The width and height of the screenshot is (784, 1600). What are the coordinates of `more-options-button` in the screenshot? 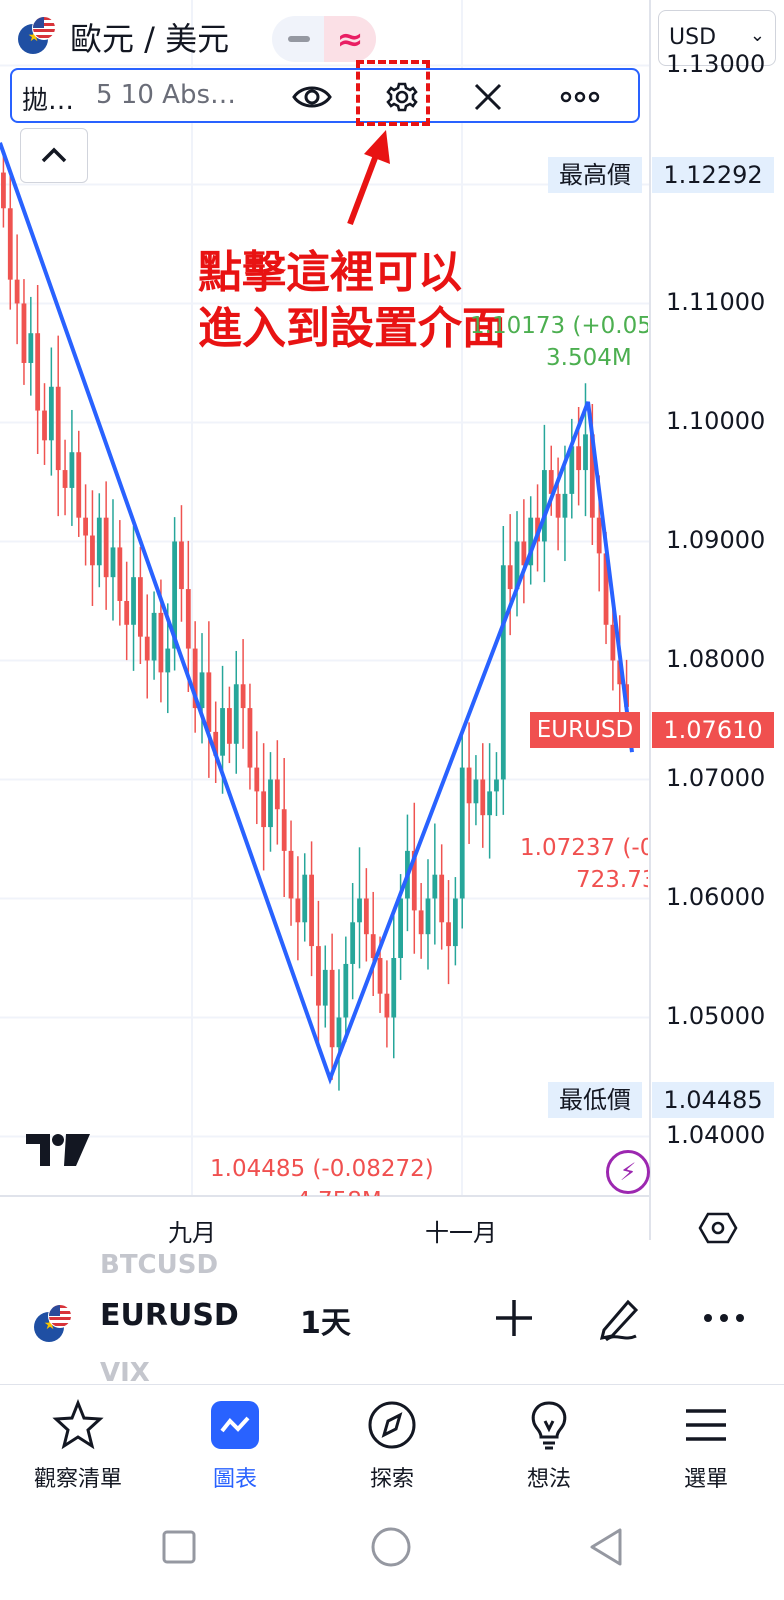 It's located at (580, 97).